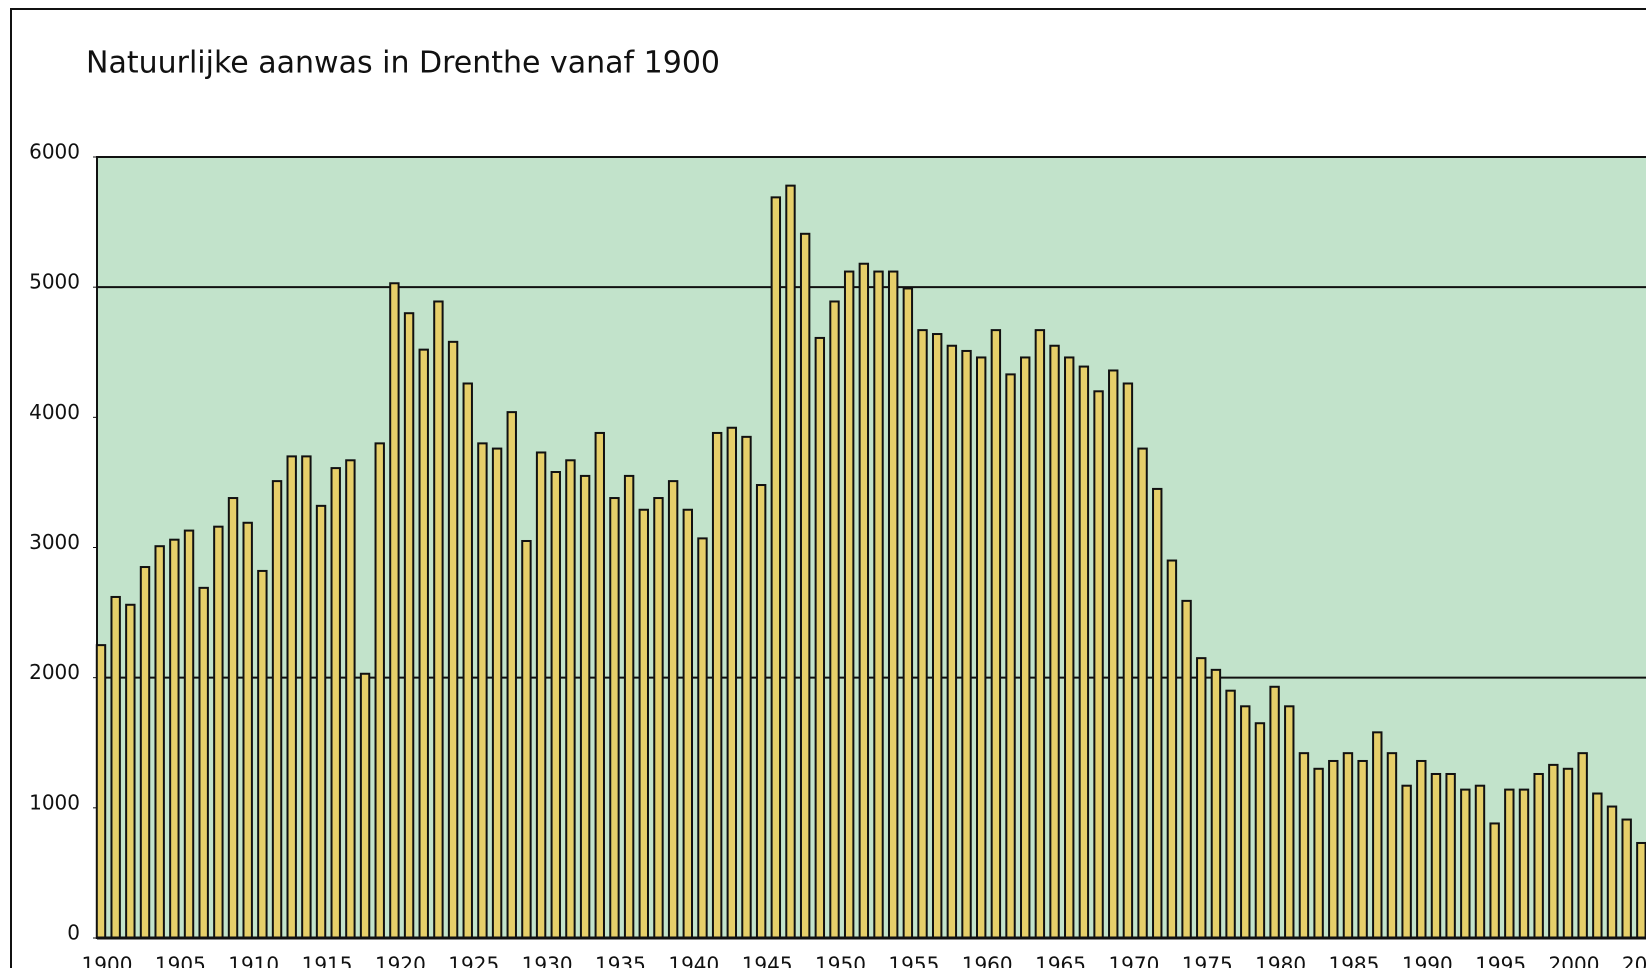  Describe the element at coordinates (1353, 960) in the screenshot. I see `x-tick-label: 1985` at that location.